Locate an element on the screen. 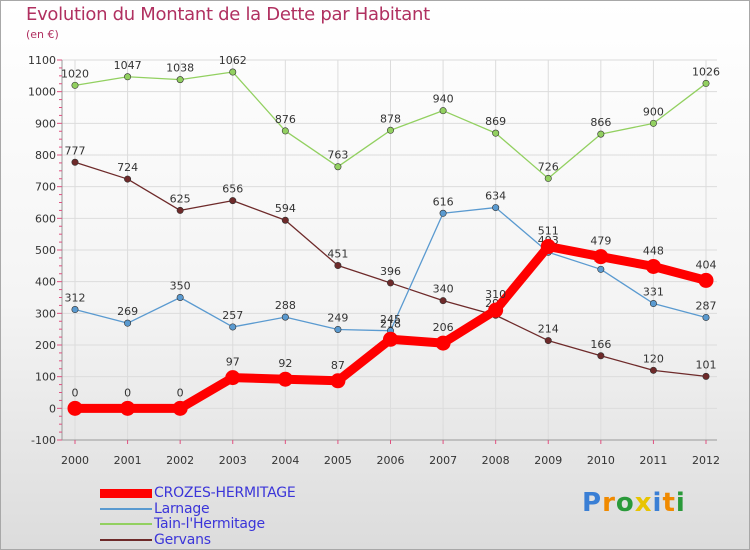 Image resolution: width=750 pixels, height=550 pixels. data-label: 634 is located at coordinates (495, 196).